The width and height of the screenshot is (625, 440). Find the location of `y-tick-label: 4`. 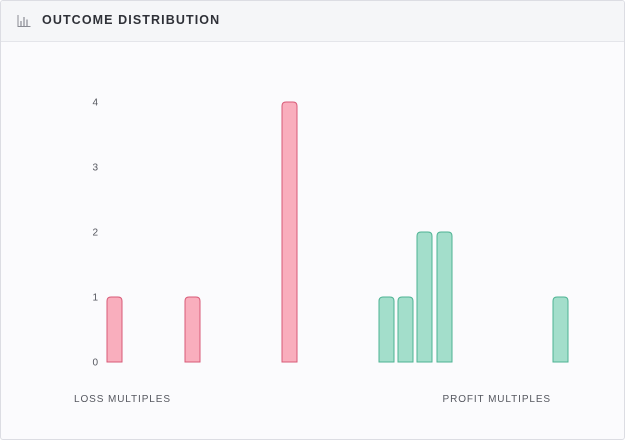

y-tick-label: 4 is located at coordinates (95, 103).